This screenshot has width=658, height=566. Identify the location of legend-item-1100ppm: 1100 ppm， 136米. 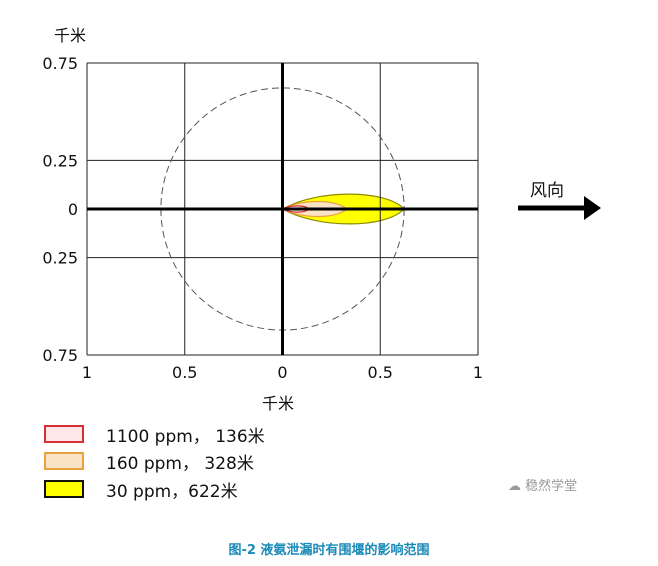
(154, 435).